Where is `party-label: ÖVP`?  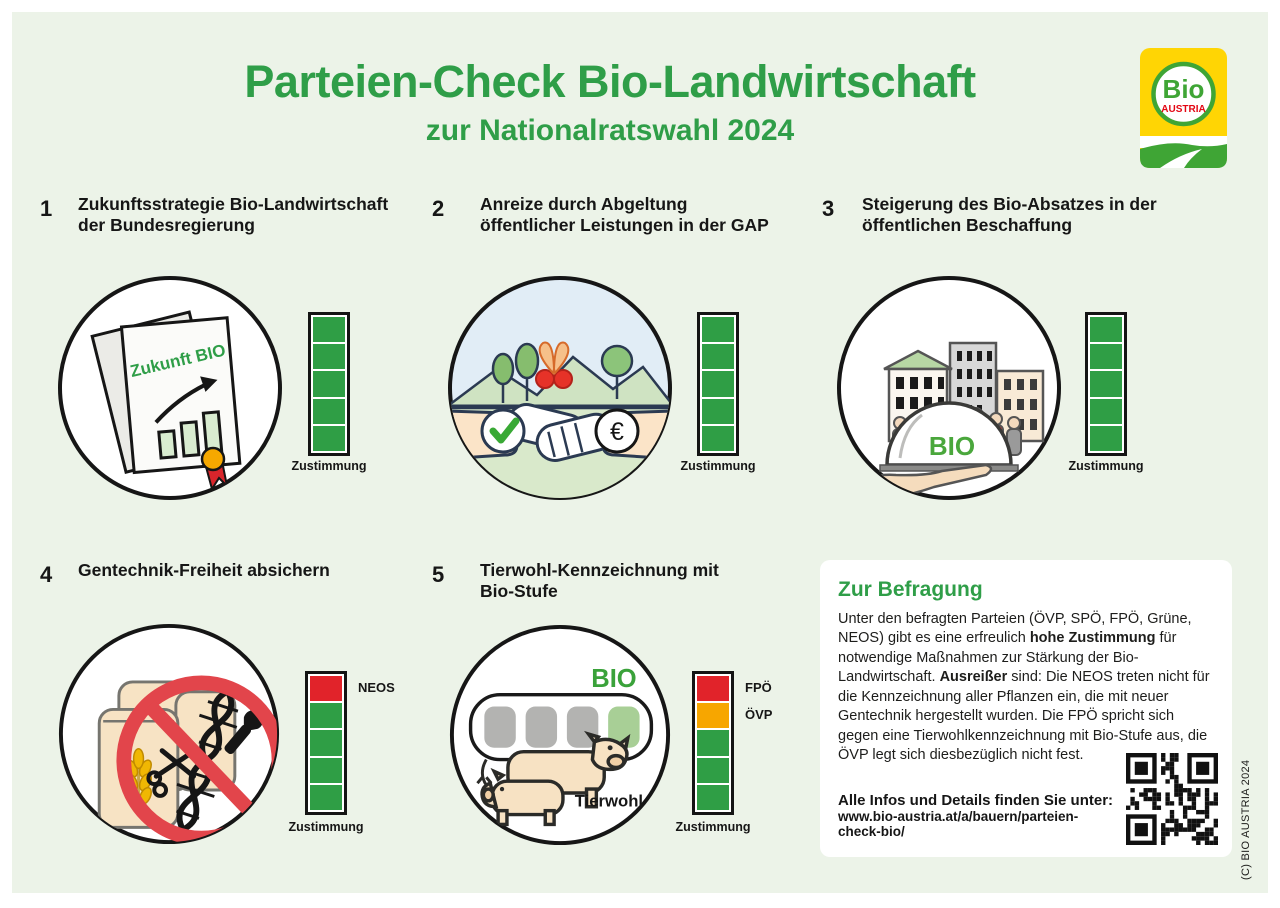
party-label: ÖVP is located at coordinates (759, 715).